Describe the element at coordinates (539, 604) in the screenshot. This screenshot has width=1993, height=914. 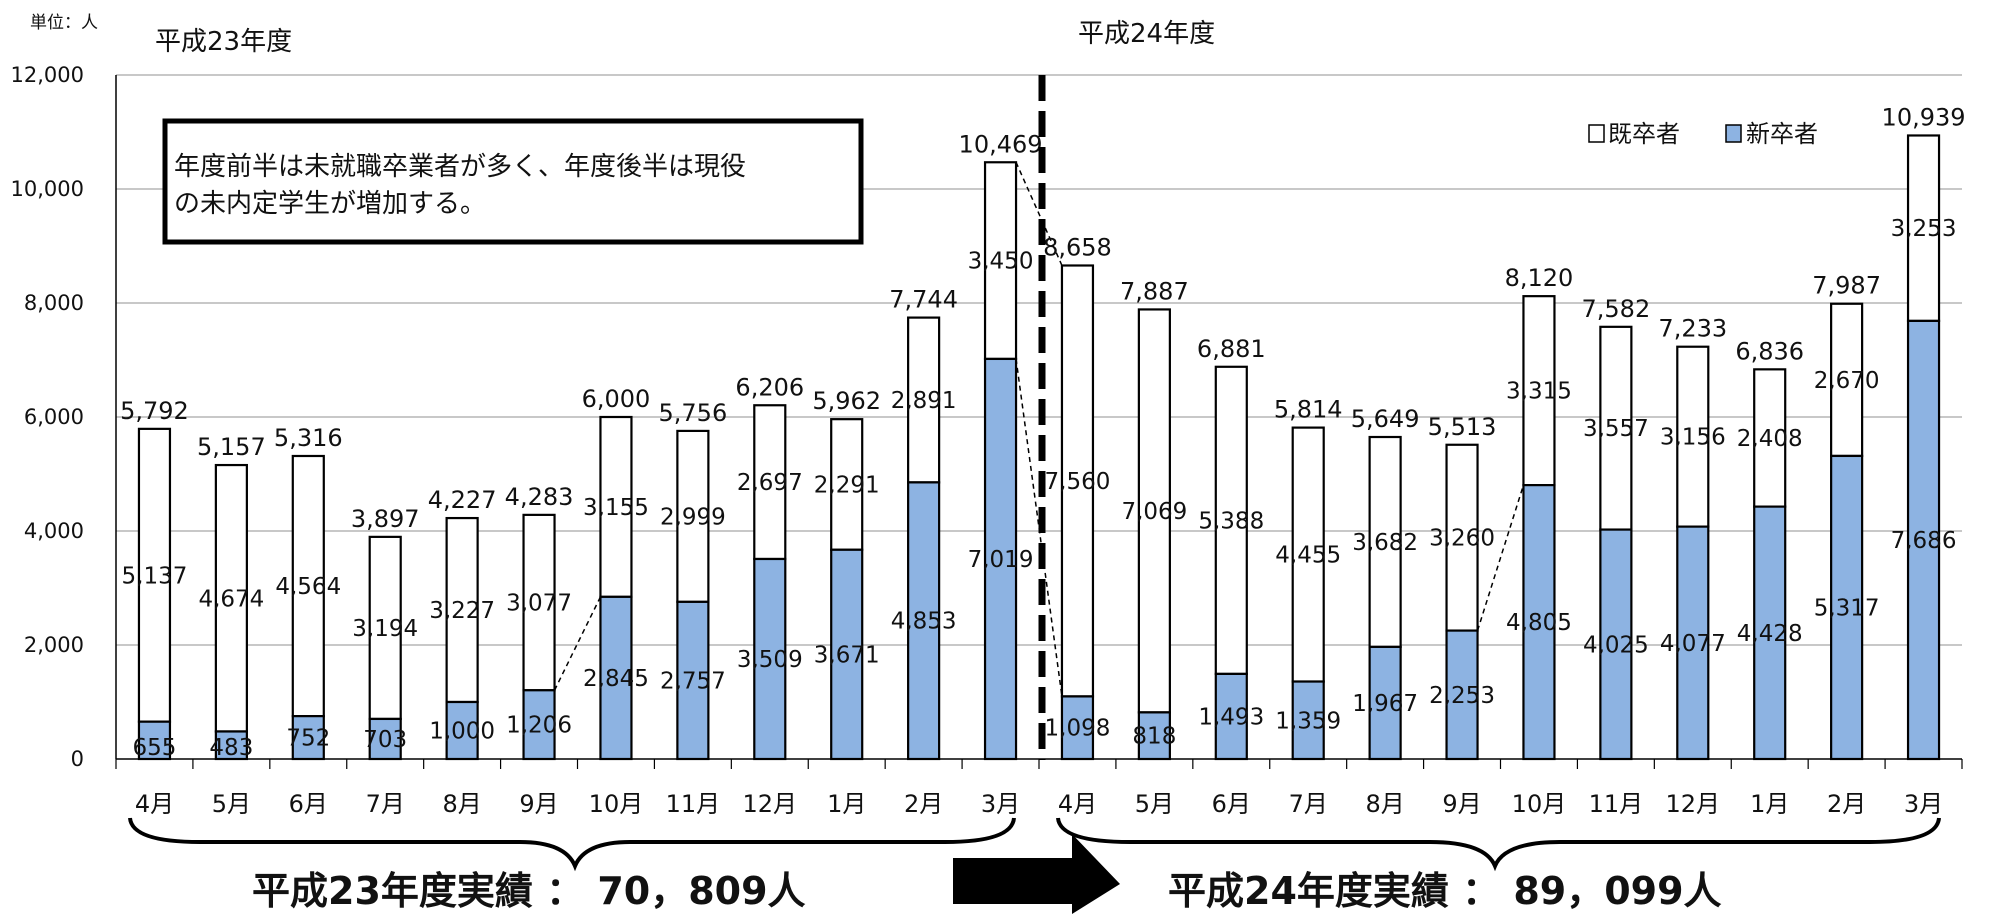
I see `kisotsu-value-label: 3,077` at that location.